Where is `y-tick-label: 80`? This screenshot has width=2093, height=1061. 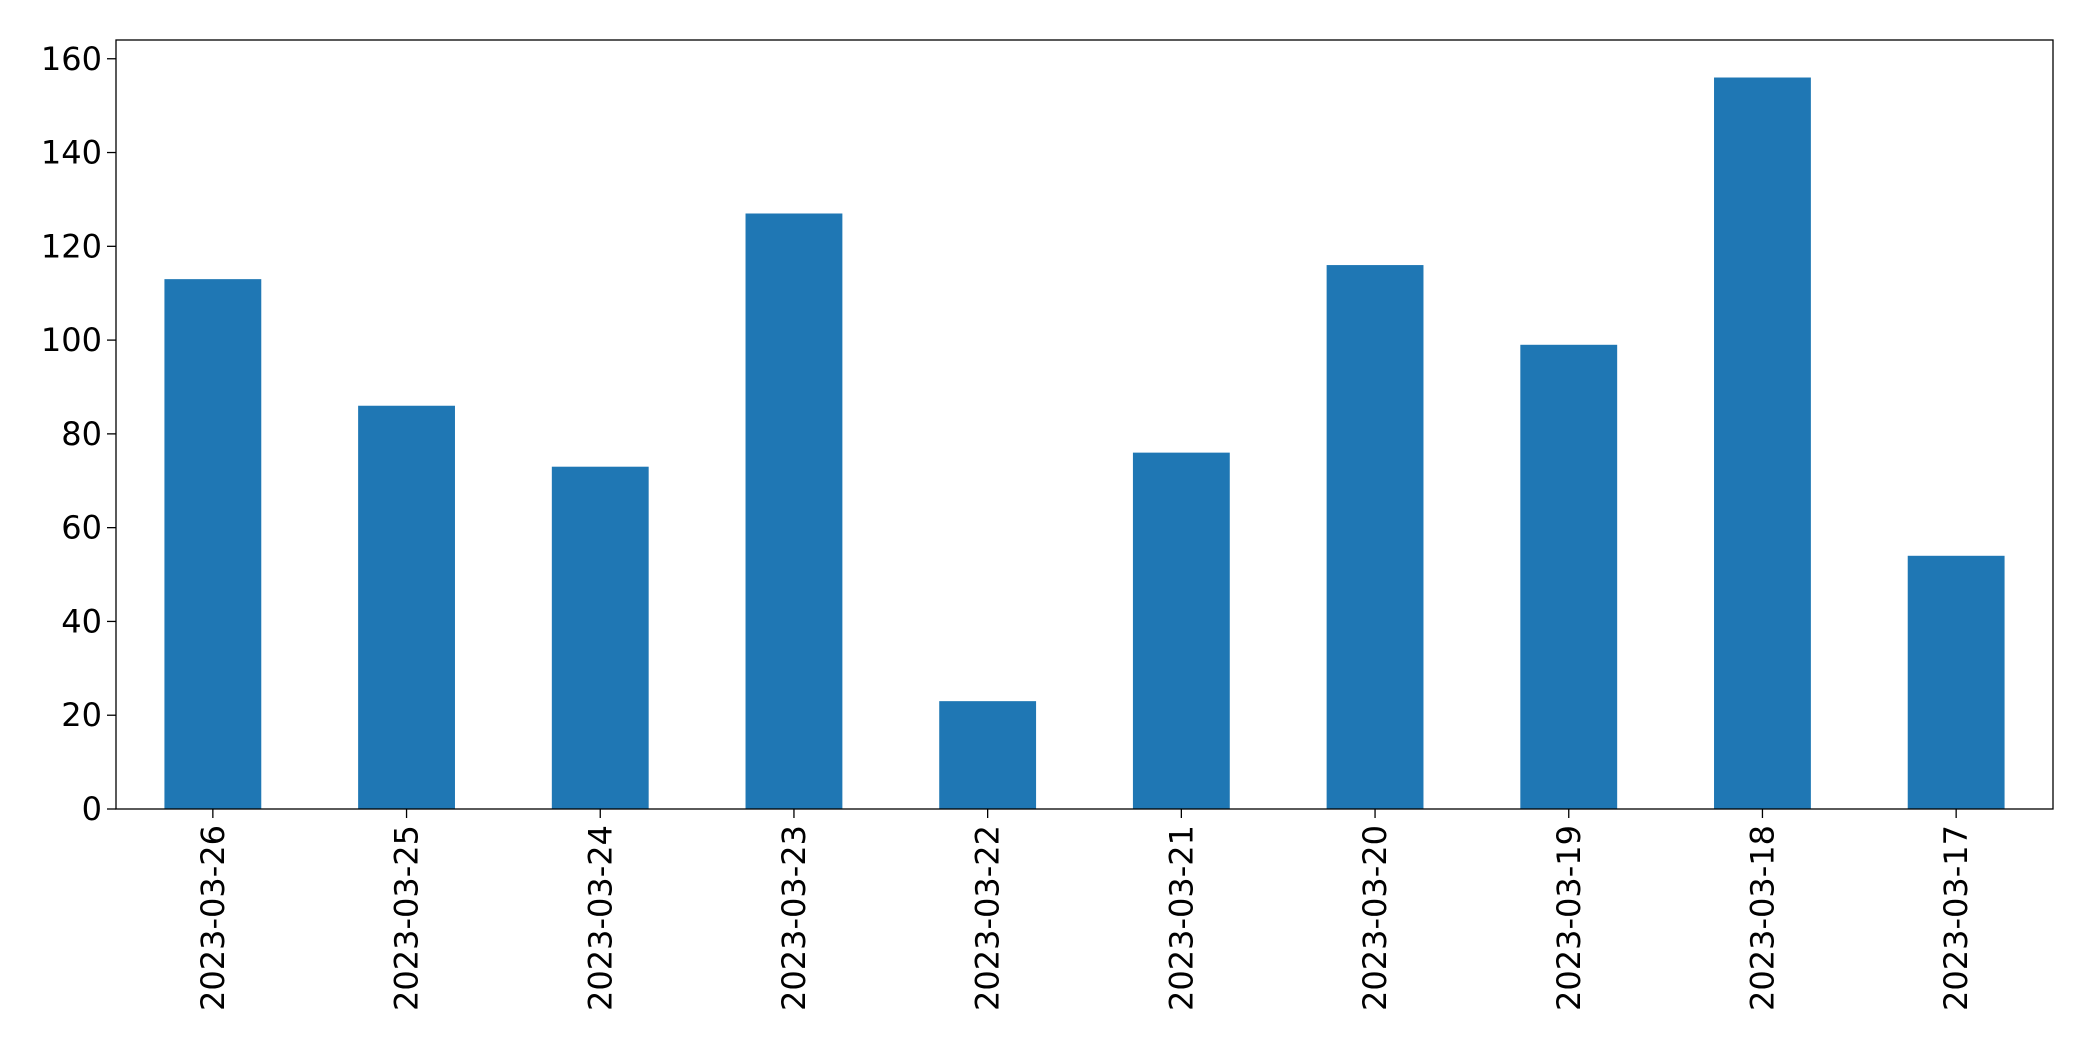
y-tick-label: 80 is located at coordinates (81, 434).